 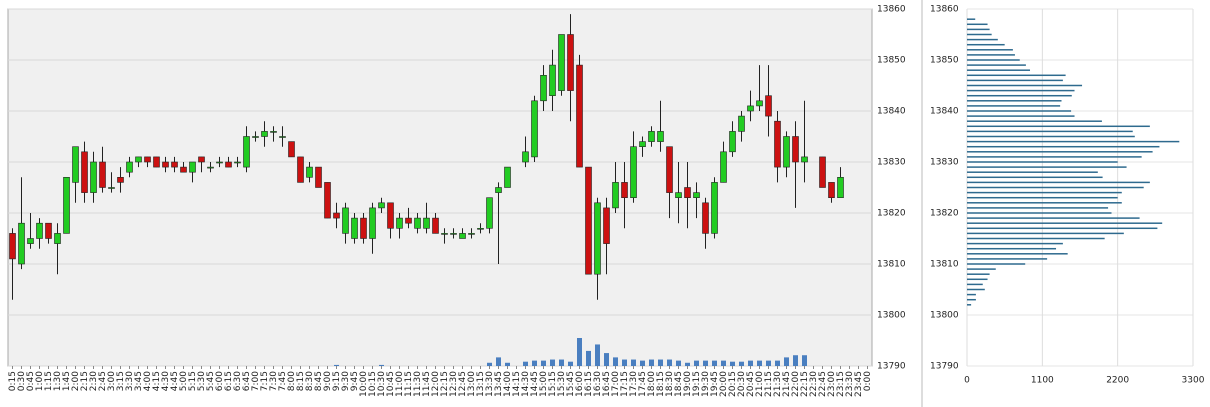 I want to click on x-tick-label: 2200, so click(x=1117, y=381).